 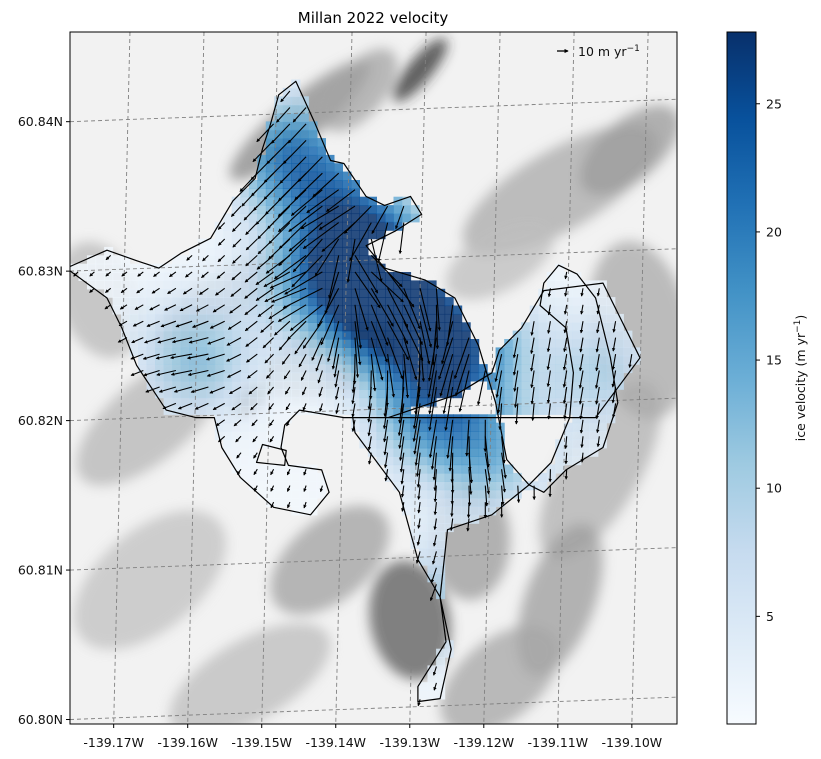 I want to click on meridian-line, so click(x=418, y=378).